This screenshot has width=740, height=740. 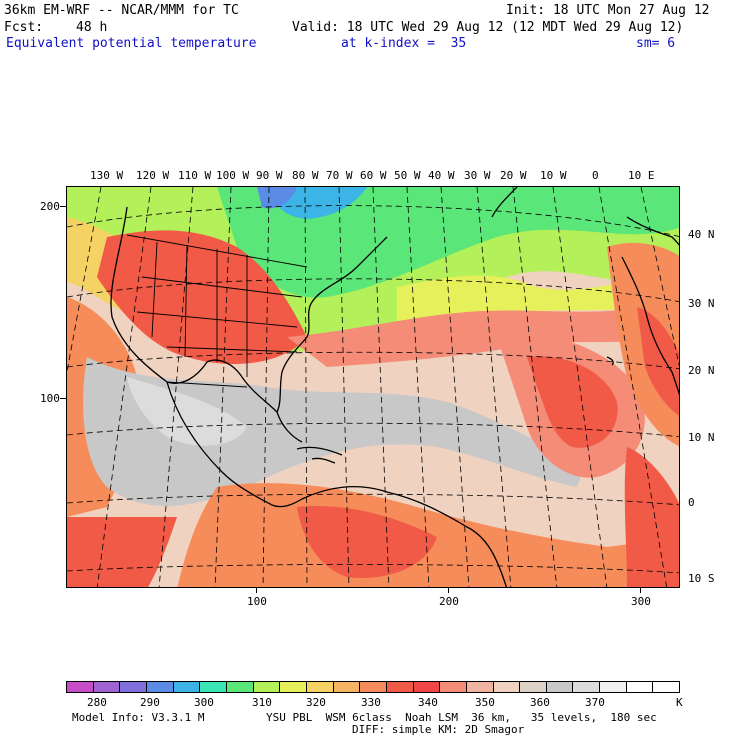 What do you see at coordinates (441, 175) in the screenshot?
I see `lon-label: 40 W` at bounding box center [441, 175].